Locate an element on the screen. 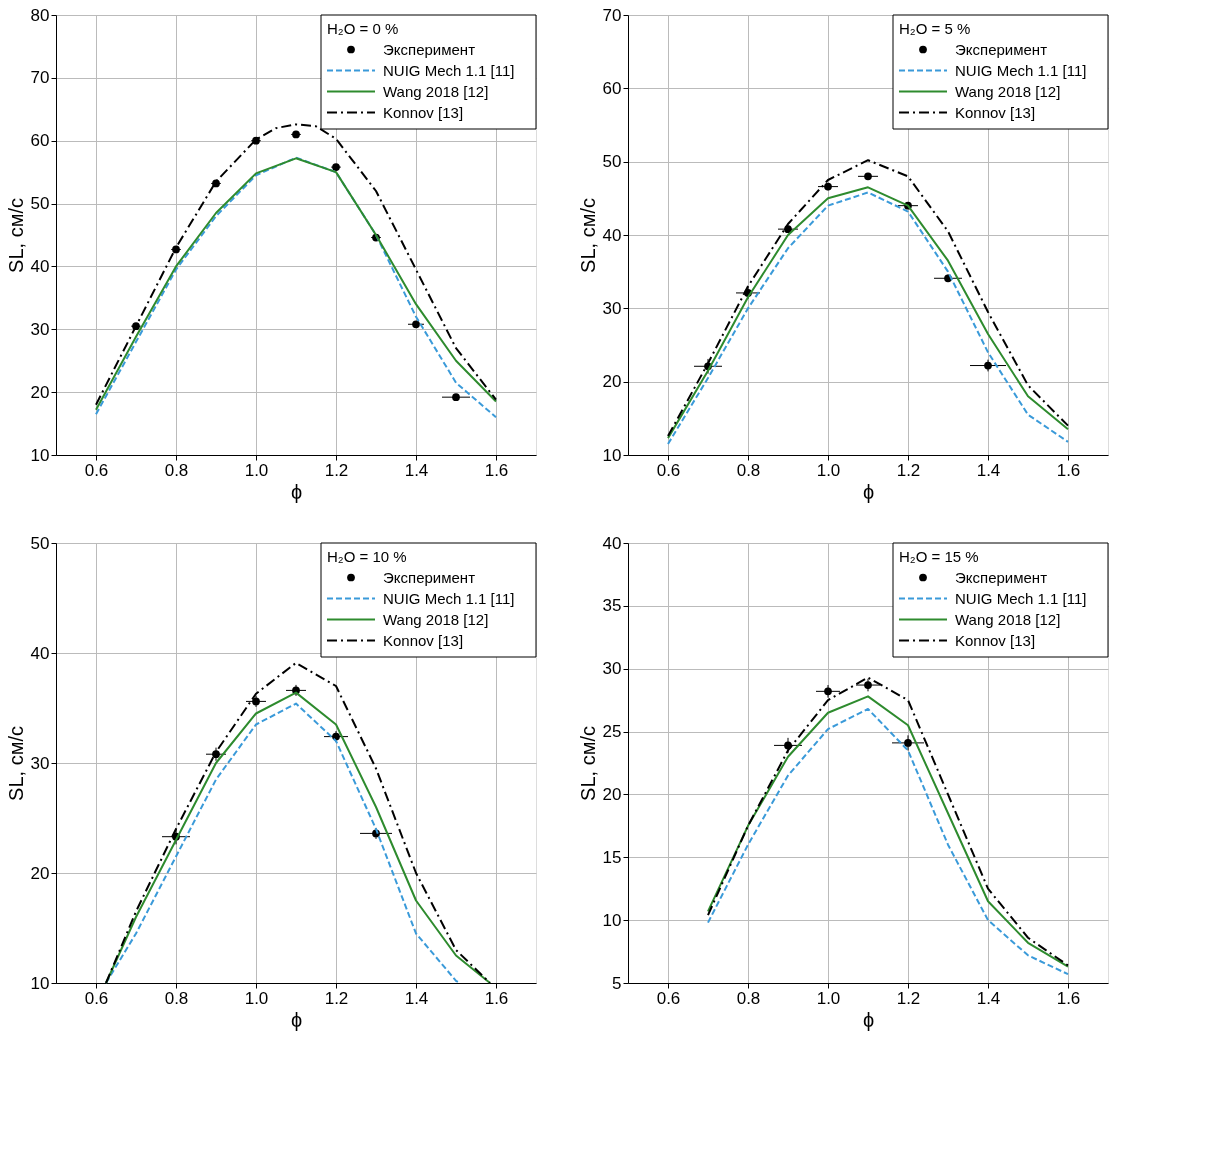 This screenshot has height=1176, width=1230. legend-title: H₂O = 5 % is located at coordinates (935, 28).